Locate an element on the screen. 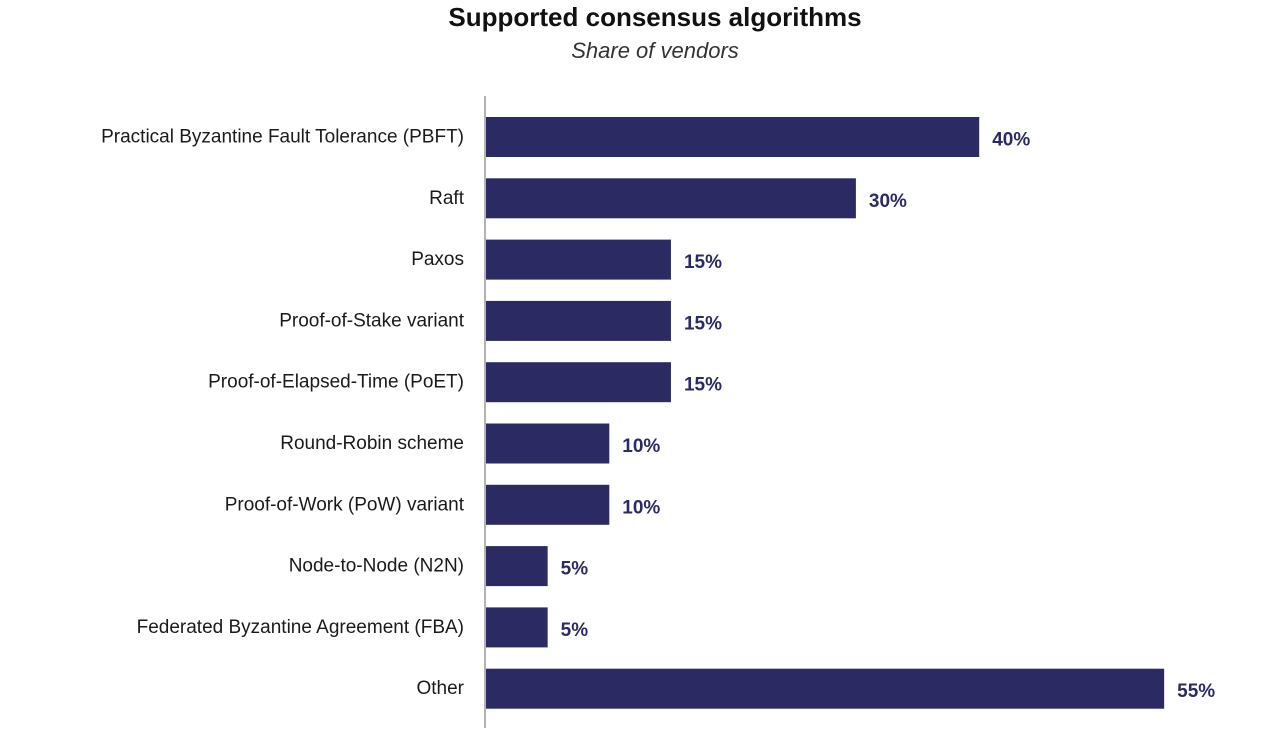  category-label: Proof-of-Elapsed-Time (PoET) is located at coordinates (336, 382).